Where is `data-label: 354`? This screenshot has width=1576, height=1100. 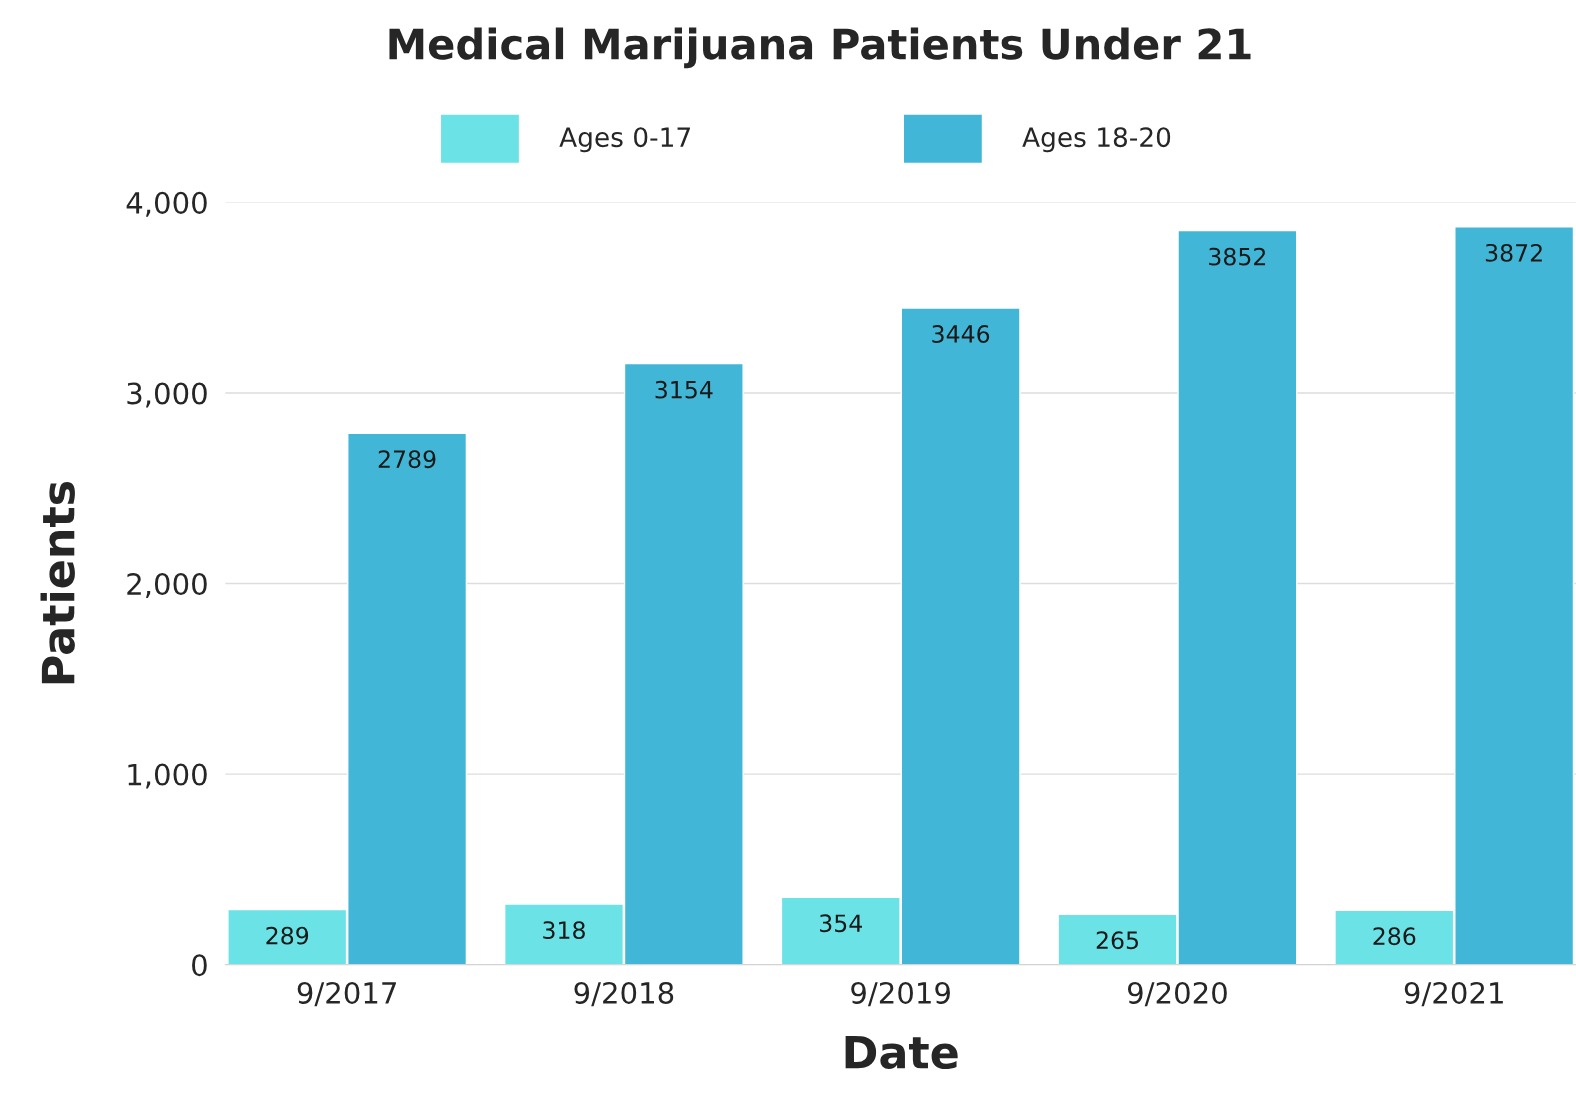 data-label: 354 is located at coordinates (841, 923).